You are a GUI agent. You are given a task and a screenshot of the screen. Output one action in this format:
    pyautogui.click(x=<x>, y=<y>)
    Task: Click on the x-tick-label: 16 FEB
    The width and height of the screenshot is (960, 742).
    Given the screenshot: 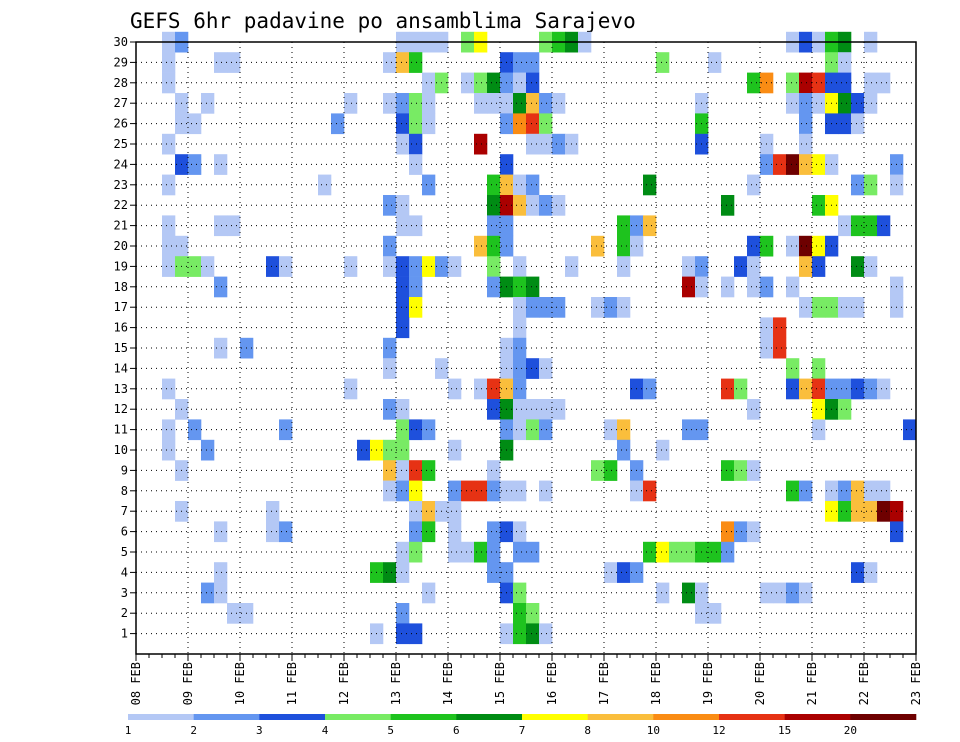 What is the action you would take?
    pyautogui.click(x=552, y=683)
    